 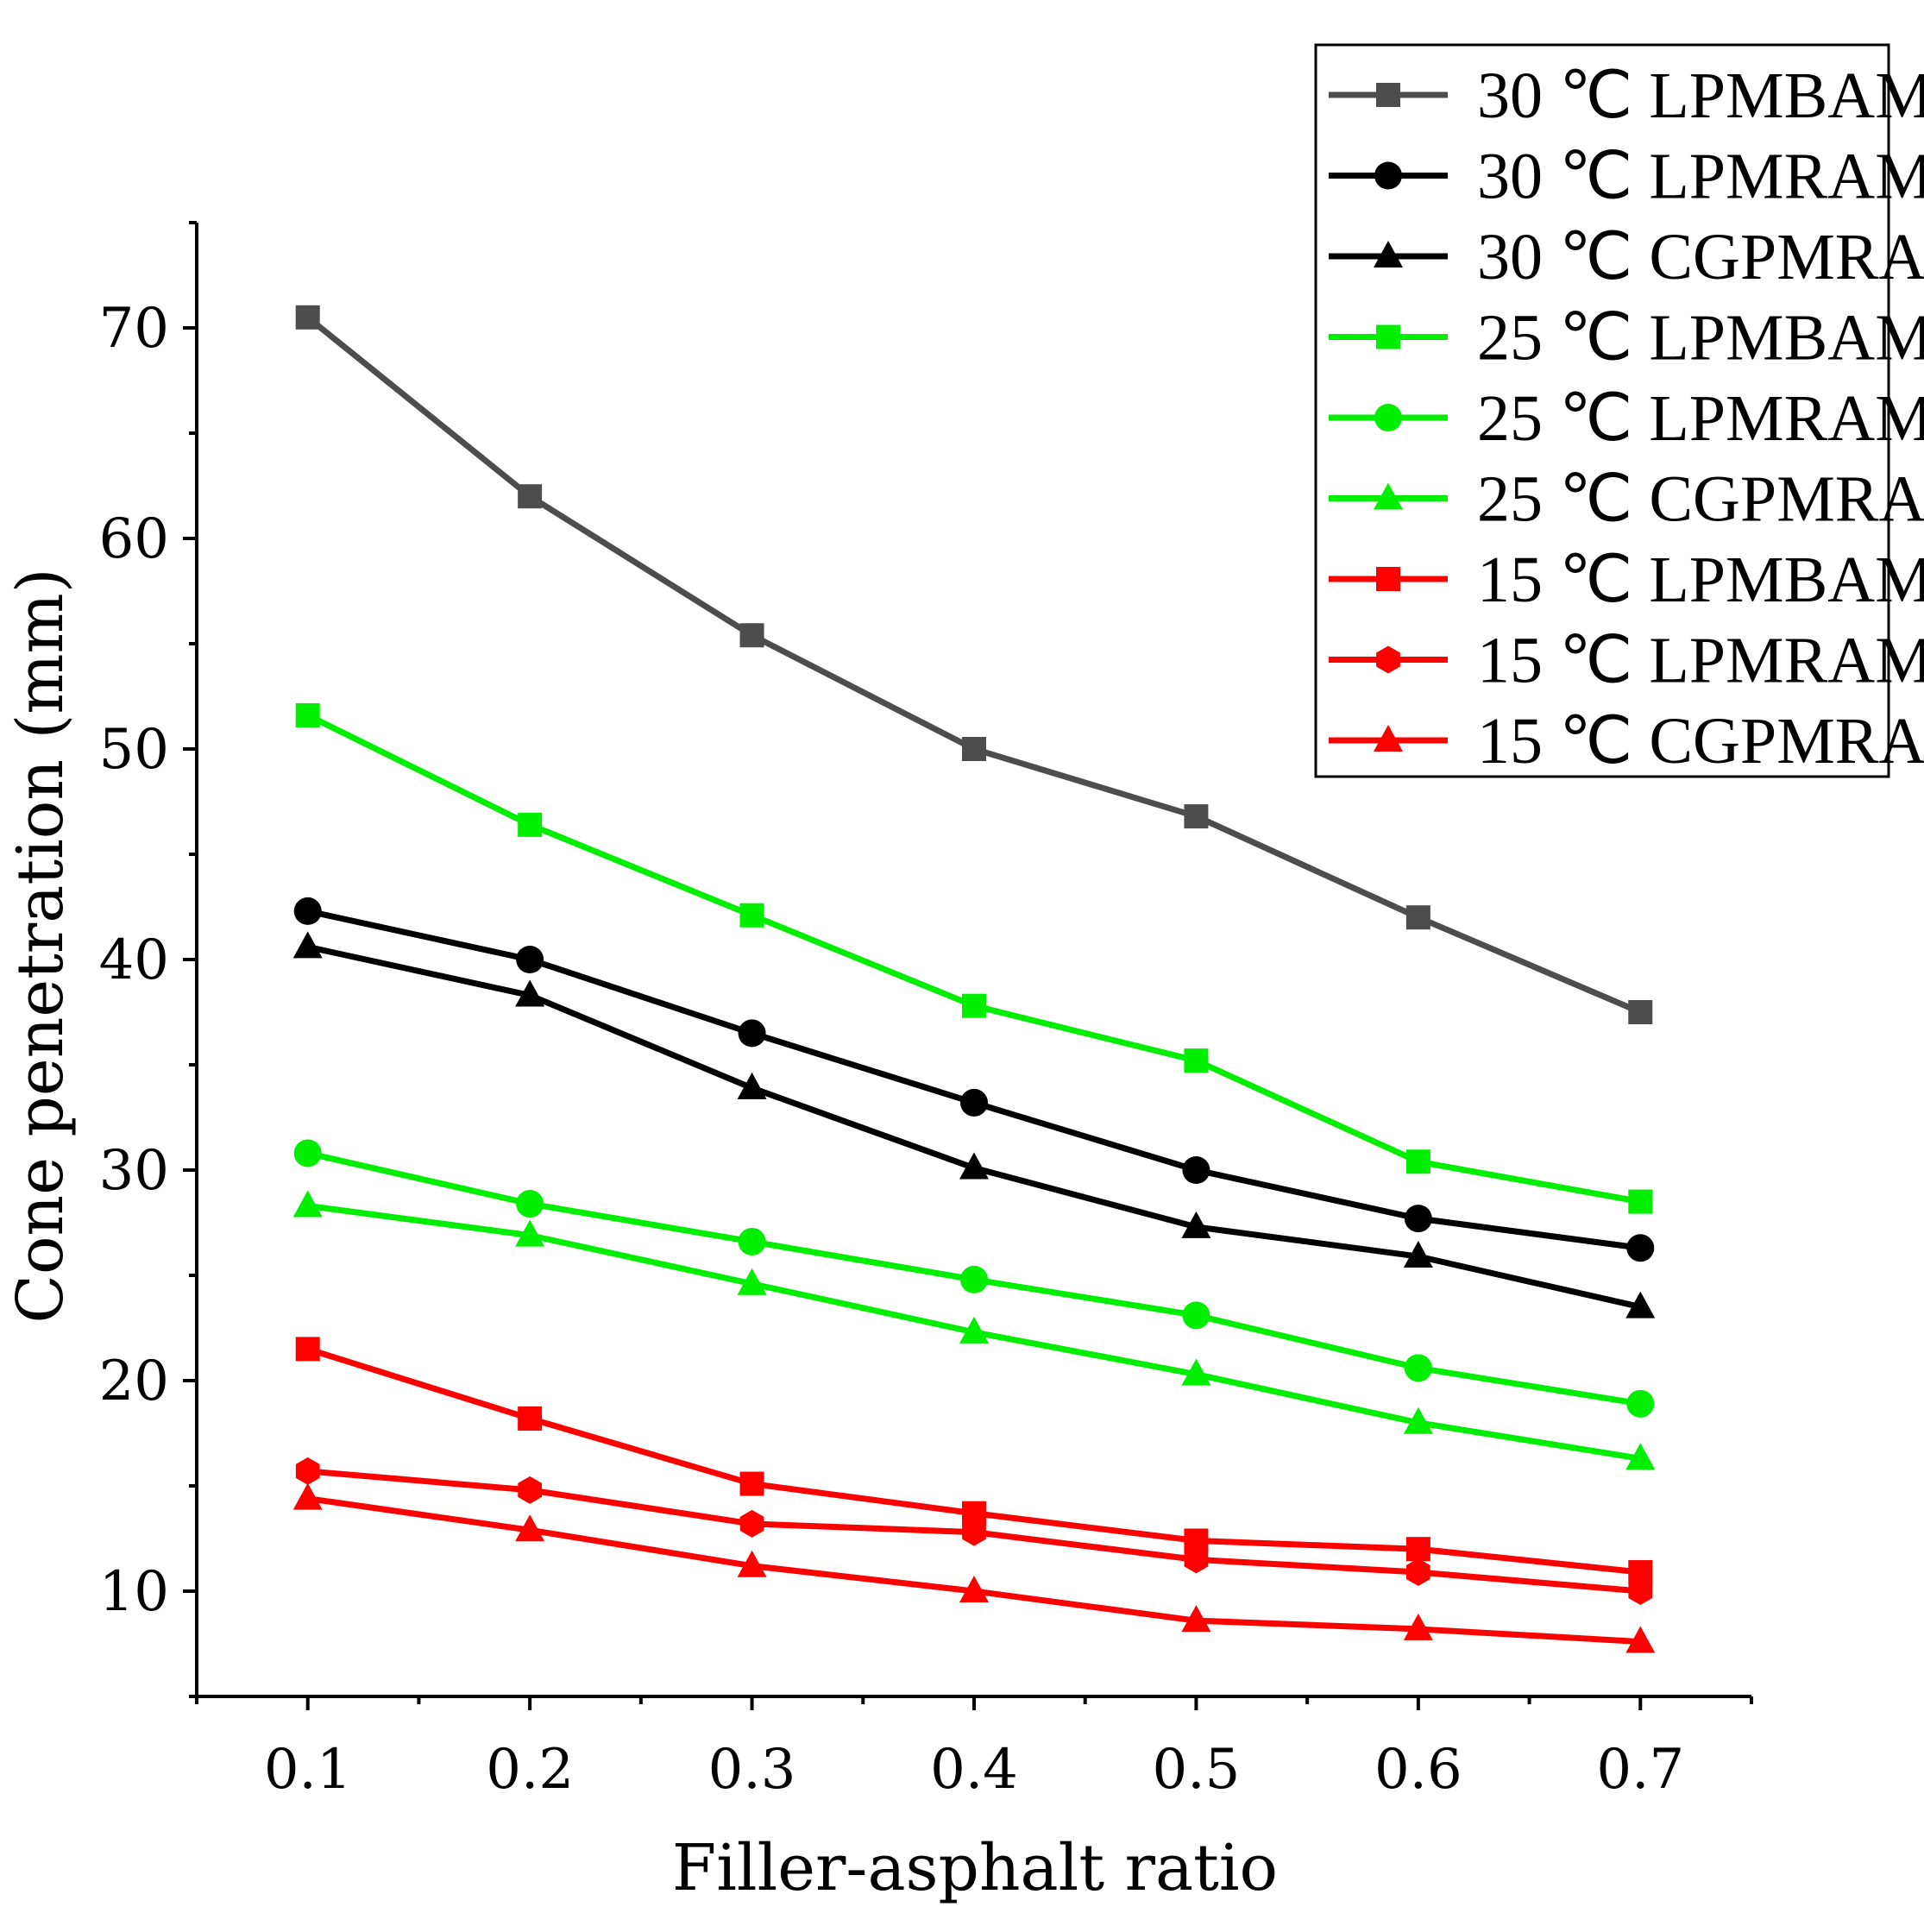 What do you see at coordinates (308, 1770) in the screenshot?
I see `x-tick-label: 0.1` at bounding box center [308, 1770].